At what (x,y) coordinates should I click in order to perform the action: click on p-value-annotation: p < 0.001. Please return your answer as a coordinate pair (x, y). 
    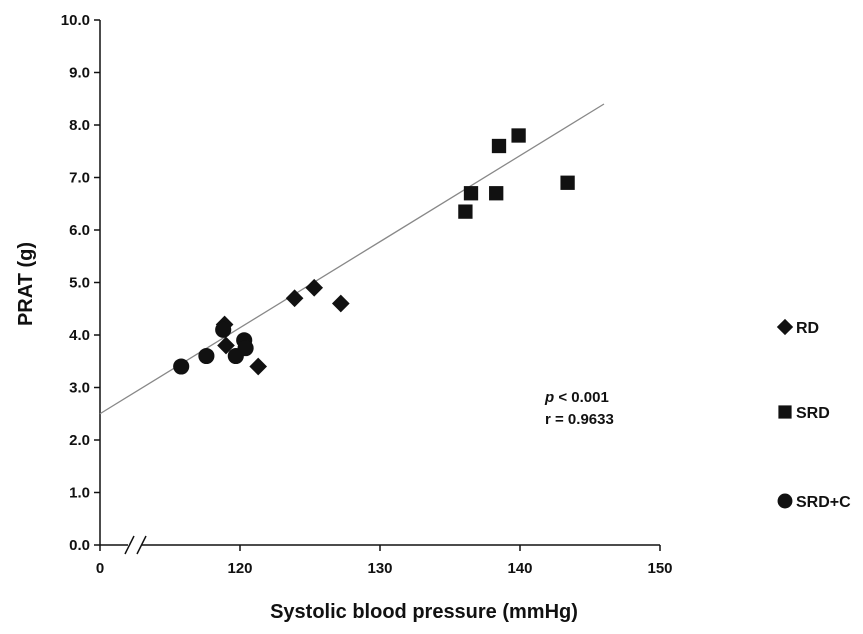
    Looking at the image, I should click on (576, 397).